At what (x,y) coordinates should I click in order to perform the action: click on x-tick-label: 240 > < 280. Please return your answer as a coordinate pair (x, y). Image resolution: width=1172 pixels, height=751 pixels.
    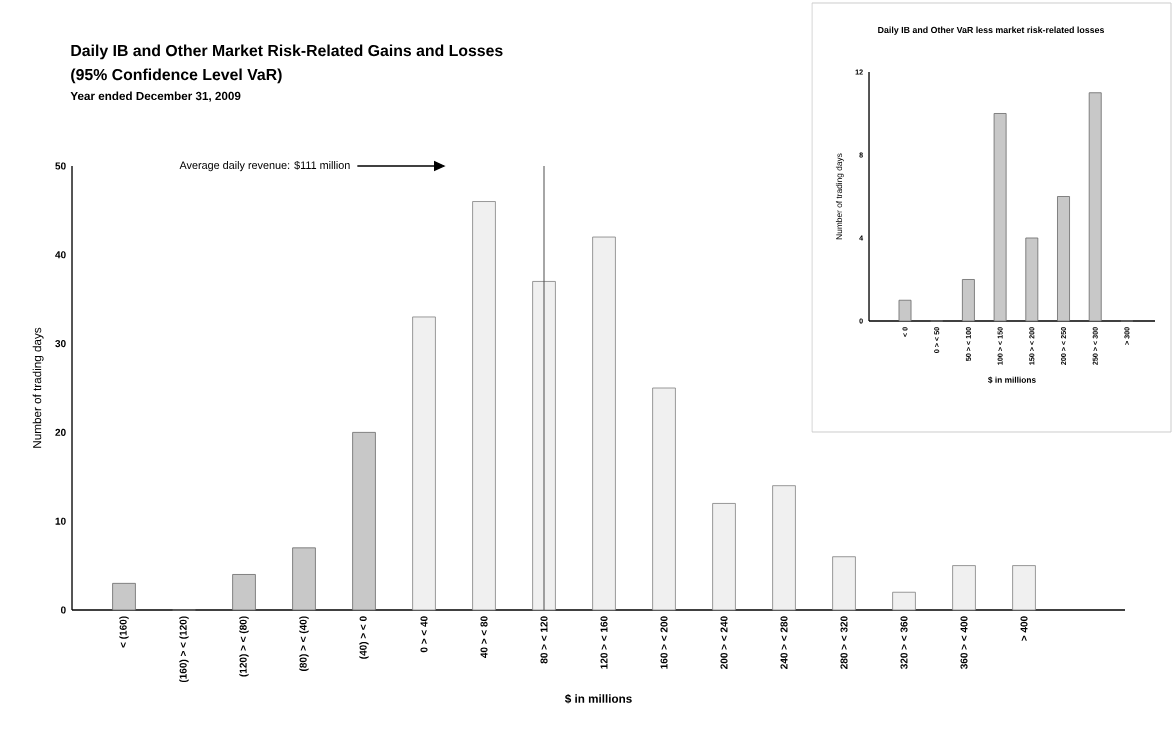
    Looking at the image, I should click on (784, 642).